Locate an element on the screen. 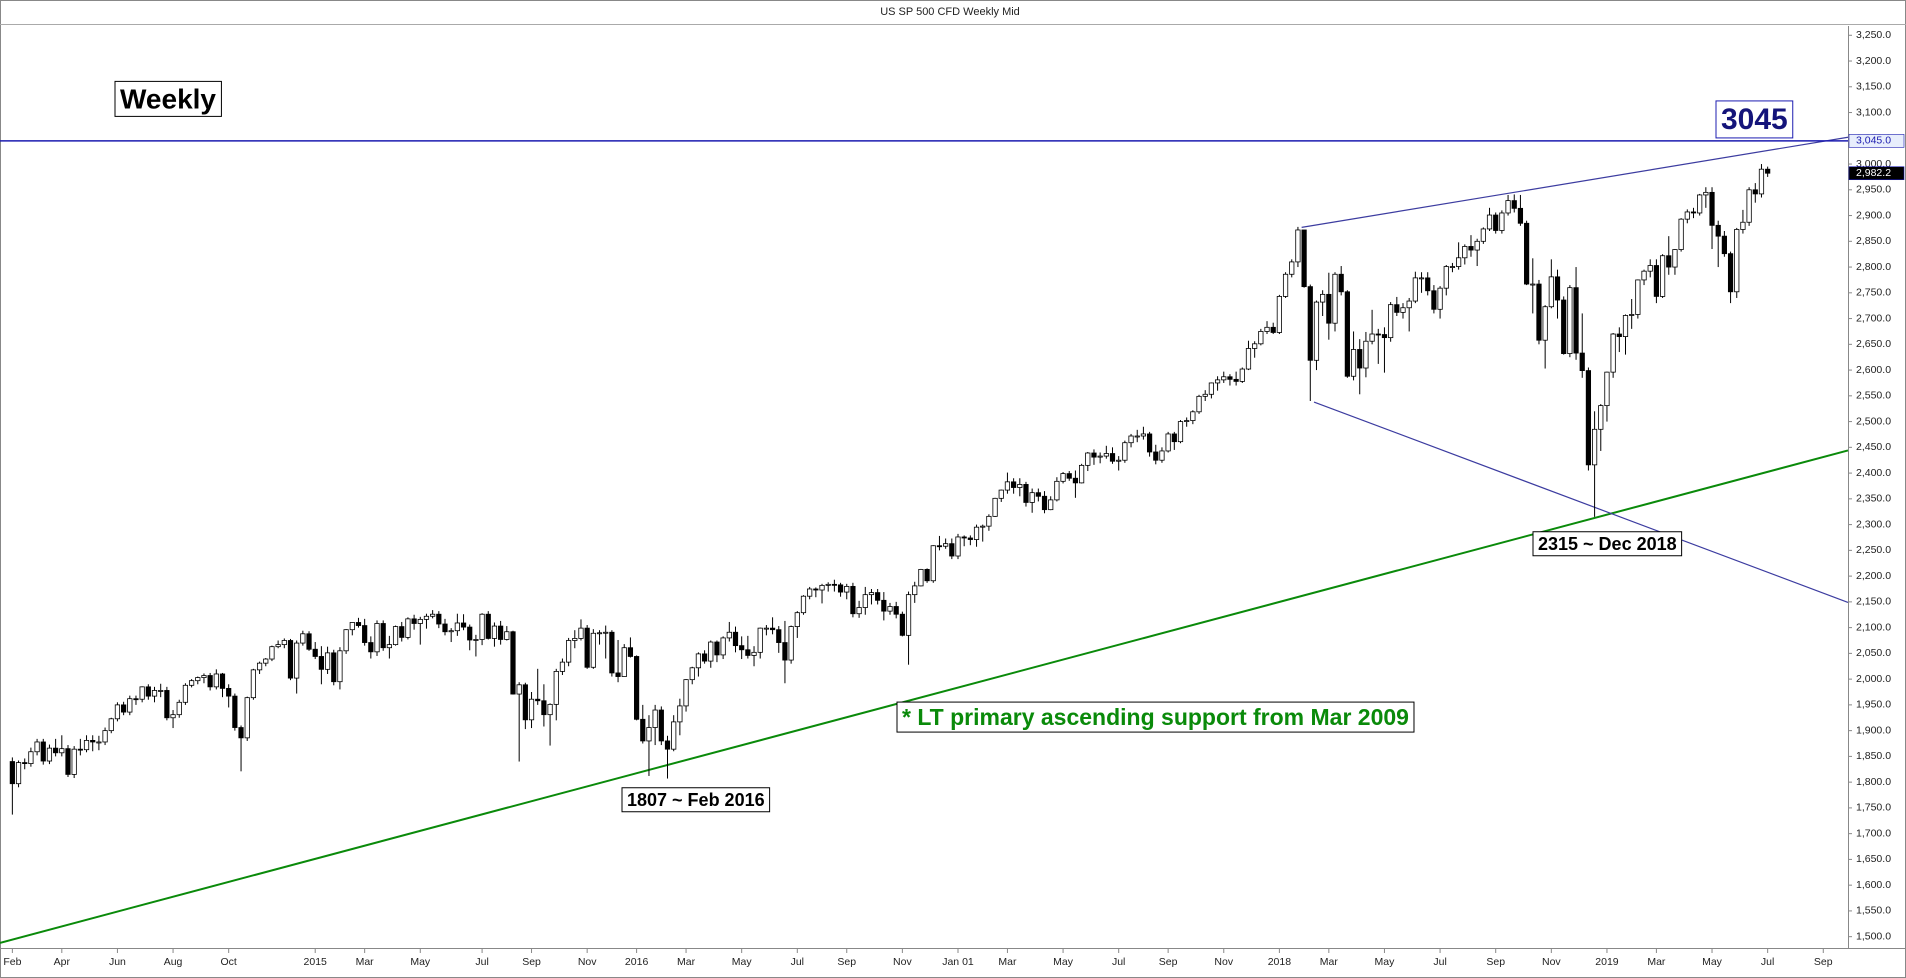 This screenshot has height=978, width=1906. x-tick-label: 2018 is located at coordinates (1280, 962).